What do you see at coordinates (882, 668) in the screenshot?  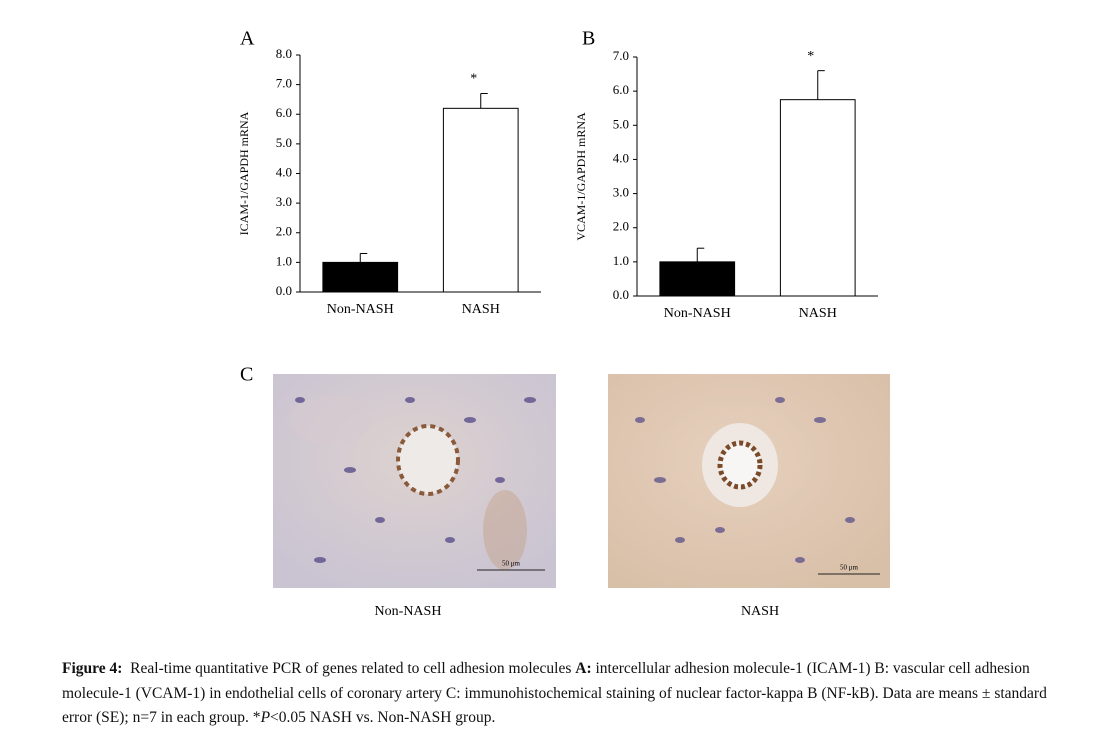 I see `caption-text: B:` at bounding box center [882, 668].